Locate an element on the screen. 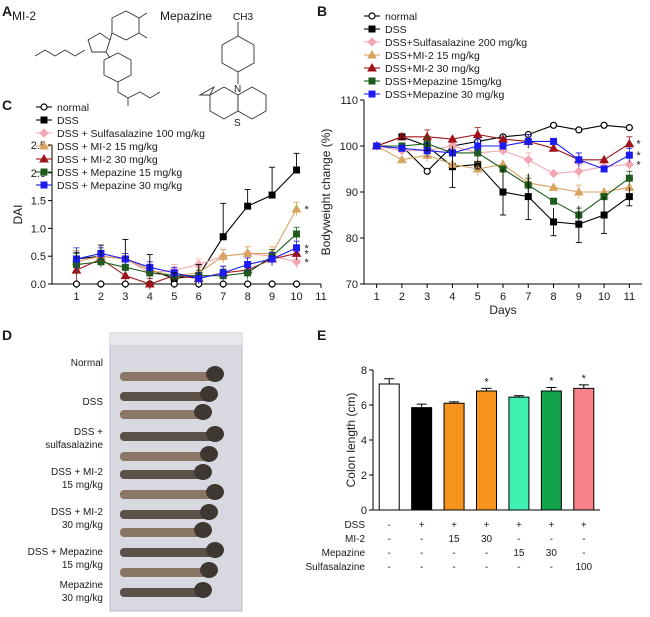  condition-row-label: DSS is located at coordinates (354, 525).